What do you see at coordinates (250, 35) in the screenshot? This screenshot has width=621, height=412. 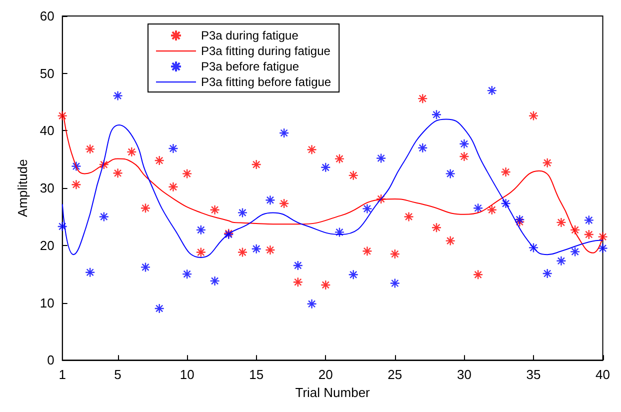 I see `legend-label: P3a during fatigue` at bounding box center [250, 35].